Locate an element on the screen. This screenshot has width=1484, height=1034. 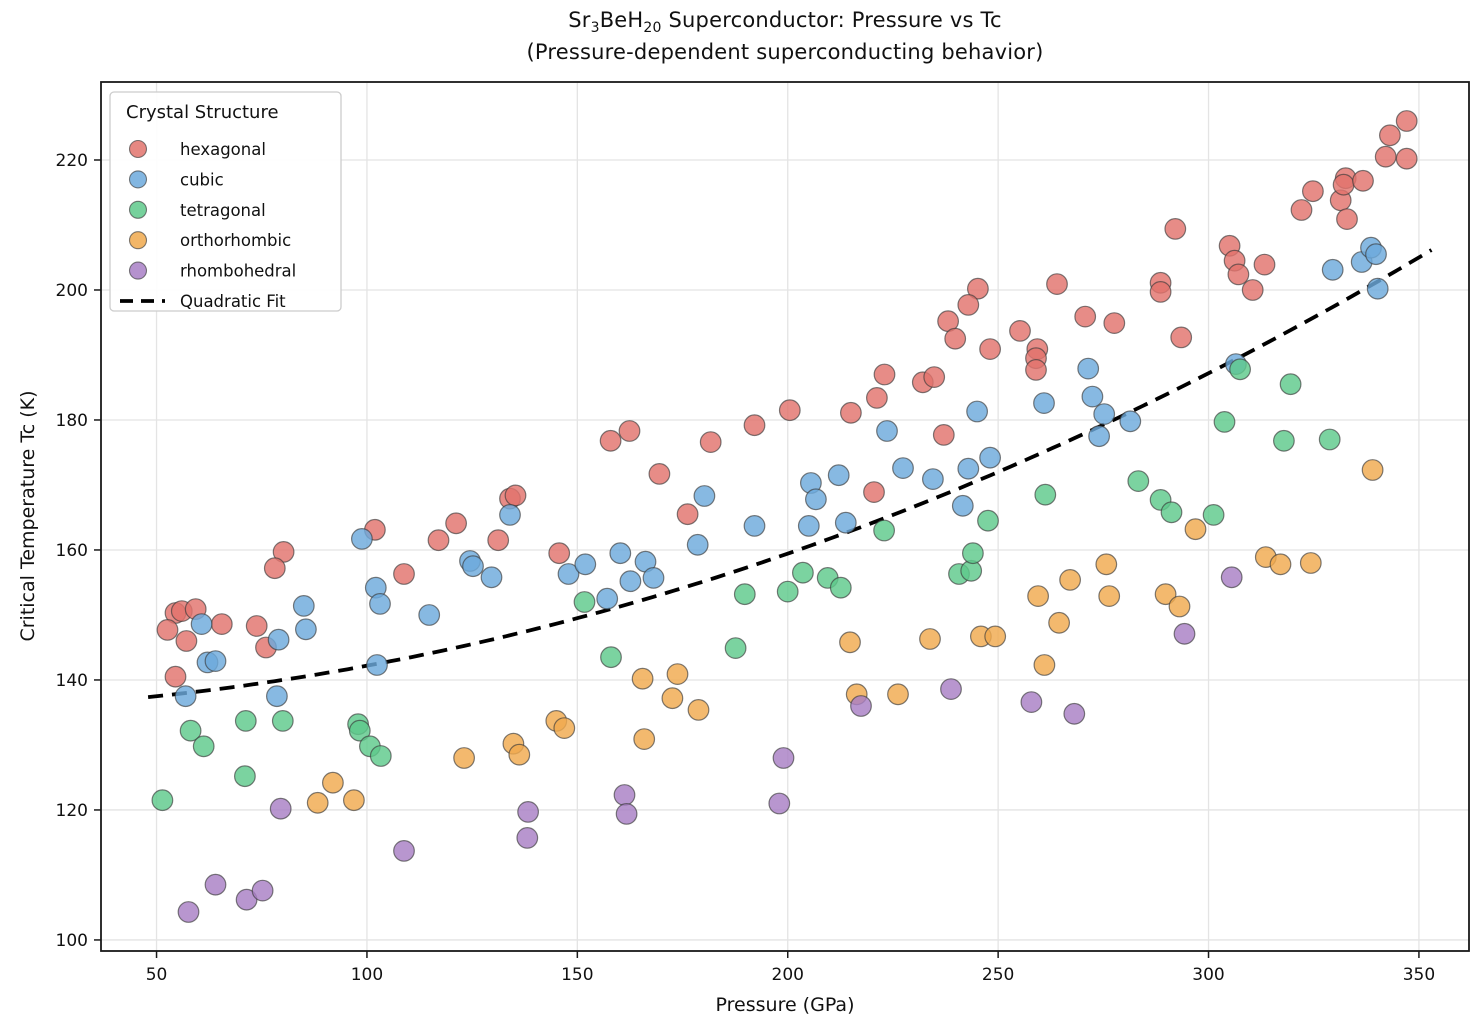
y-tick-label: 100 is located at coordinates (72, 941).